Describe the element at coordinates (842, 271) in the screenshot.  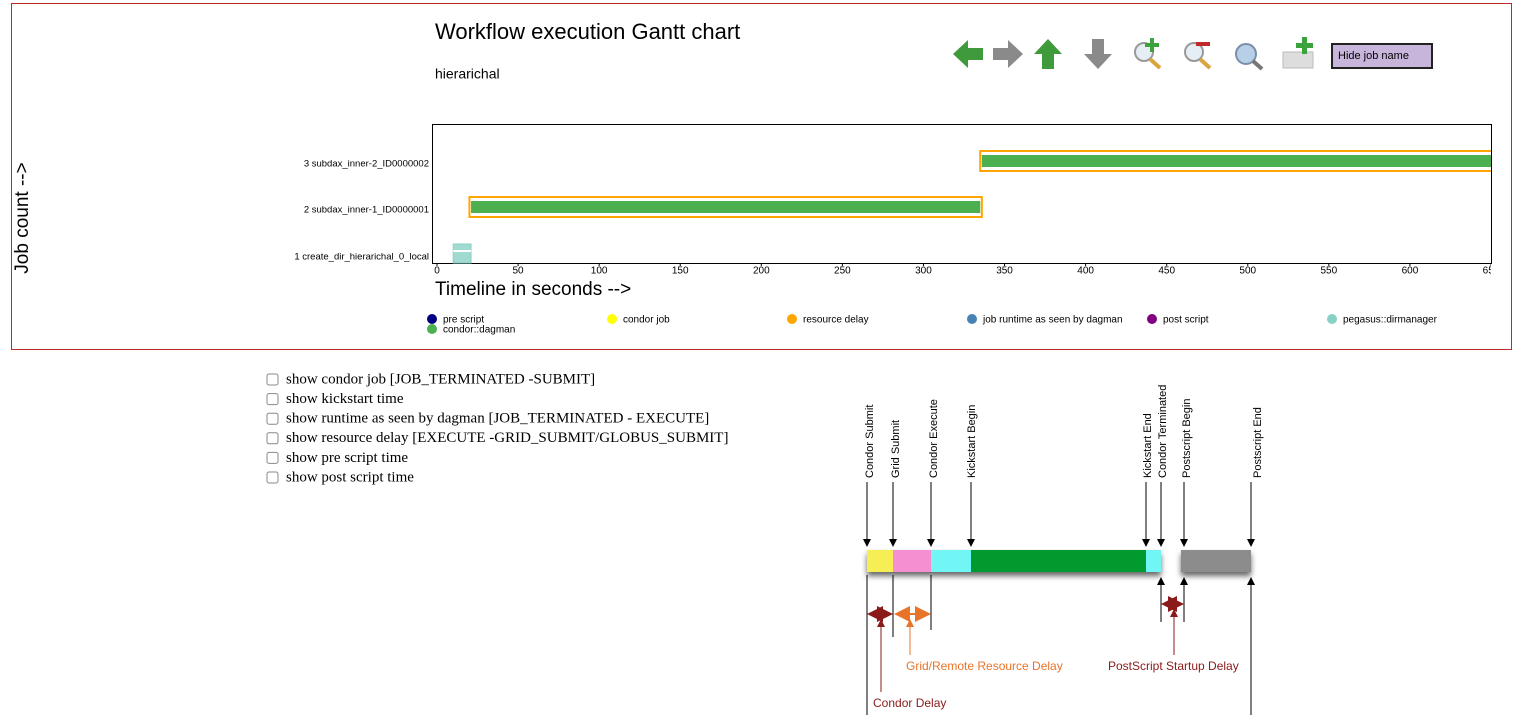
I see `x-tick-label: 250` at that location.